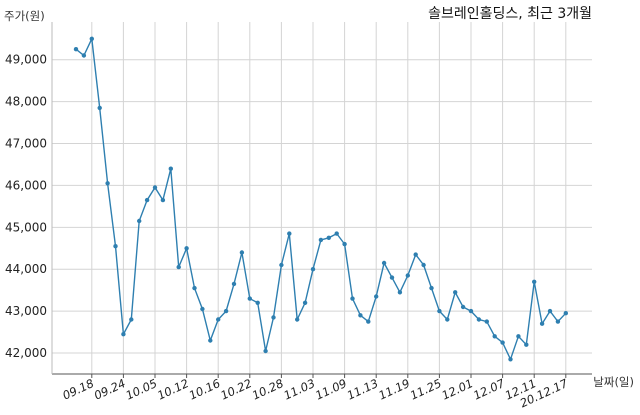 The height and width of the screenshot is (415, 640). I want to click on chart-title: 솔브레인홀딩스, 최근 3개월, so click(510, 14).